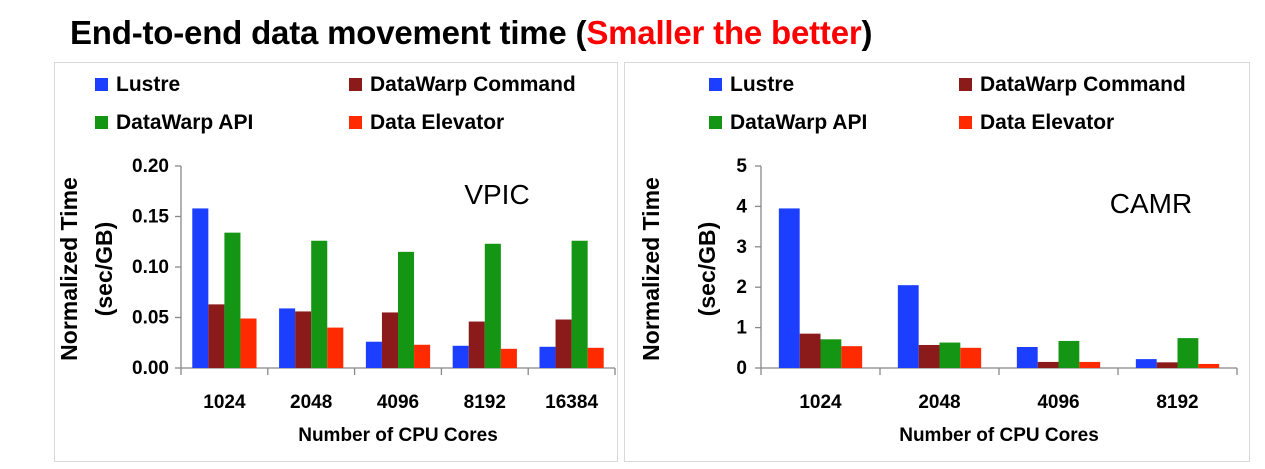 This screenshot has width=1265, height=469. I want to click on vpic-x-axis-label: Number of CPU Cores, so click(398, 435).